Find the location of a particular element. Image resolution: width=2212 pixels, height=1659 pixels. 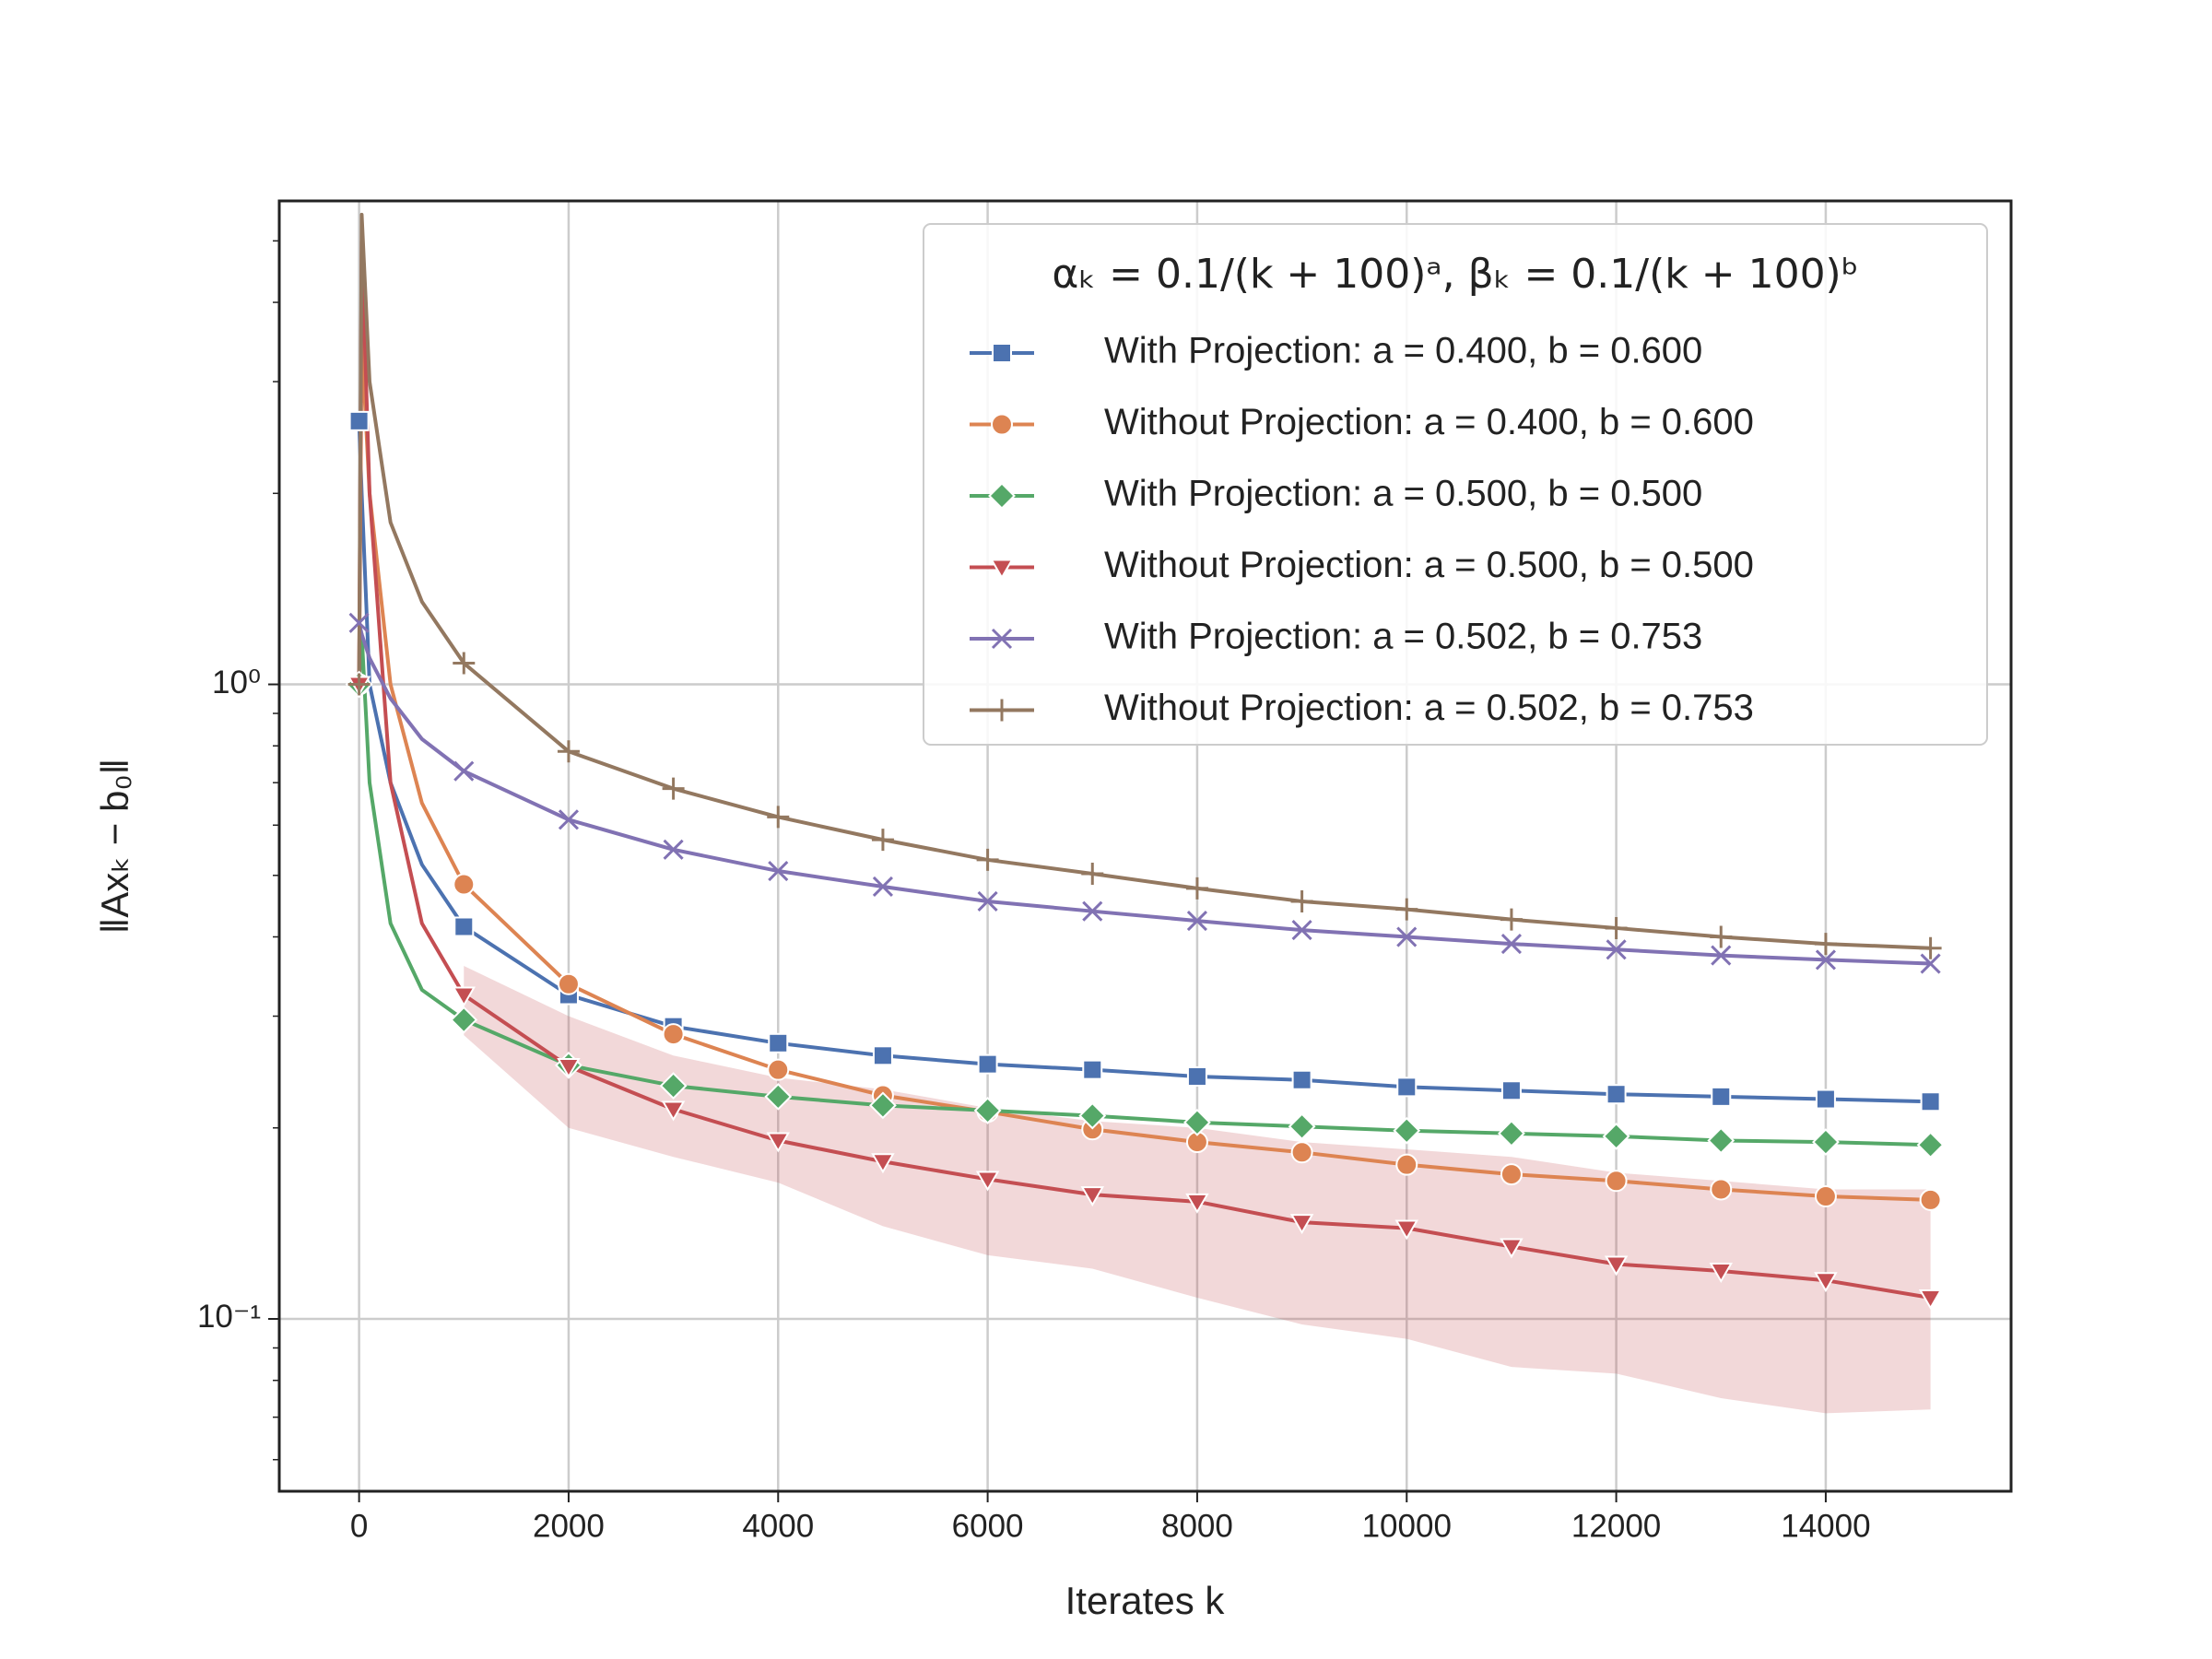

series-line is located at coordinates (1144, 794).